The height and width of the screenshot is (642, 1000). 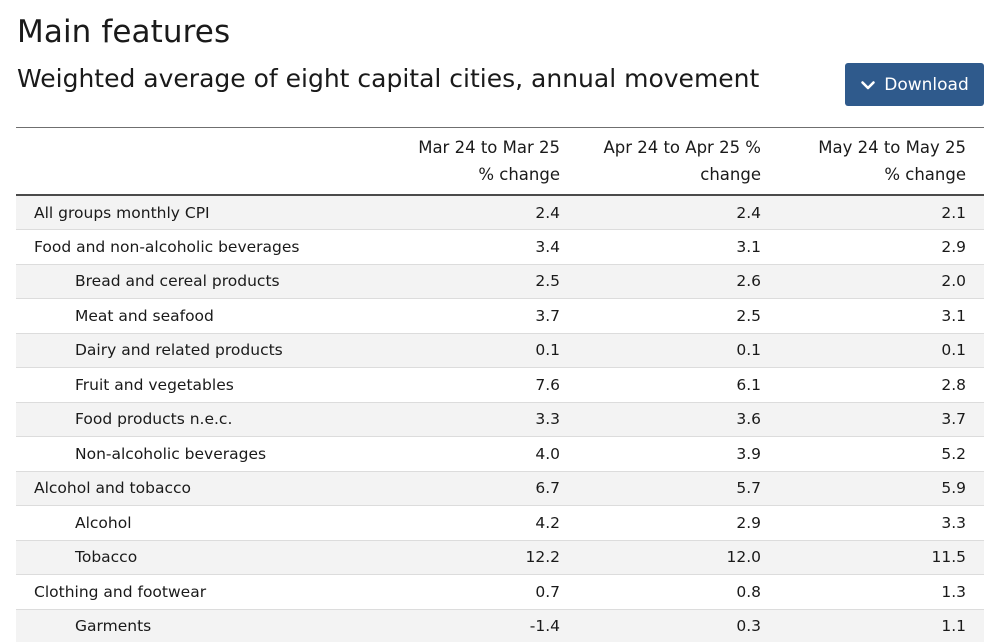 What do you see at coordinates (748, 212) in the screenshot?
I see `cell-apr-change: 2.4` at bounding box center [748, 212].